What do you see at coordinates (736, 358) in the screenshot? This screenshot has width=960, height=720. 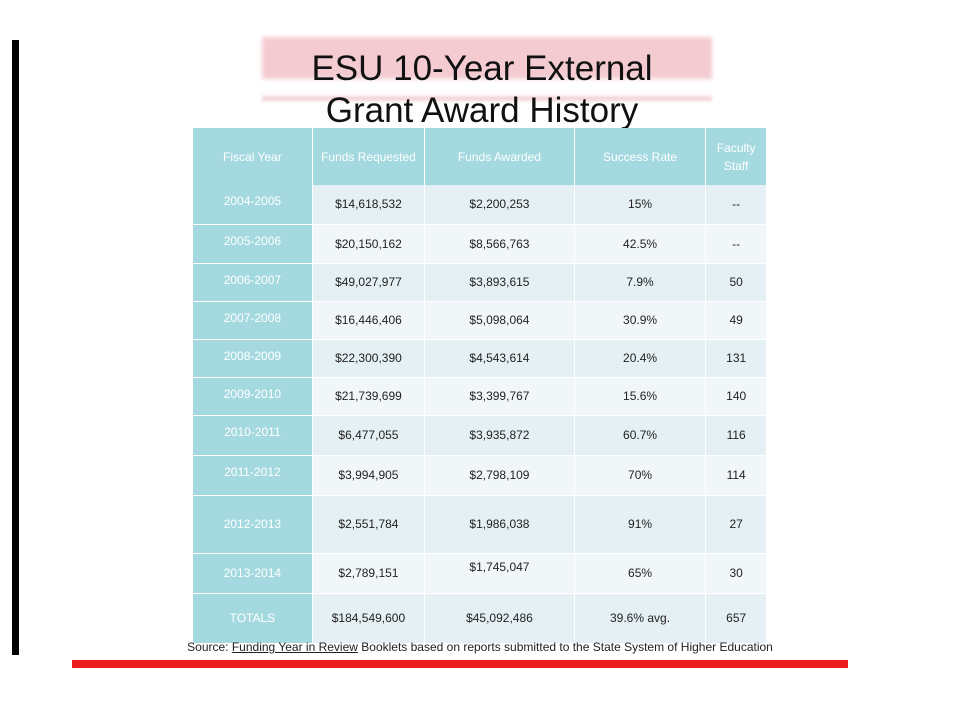 I see `faculty-staff-cell: 131` at bounding box center [736, 358].